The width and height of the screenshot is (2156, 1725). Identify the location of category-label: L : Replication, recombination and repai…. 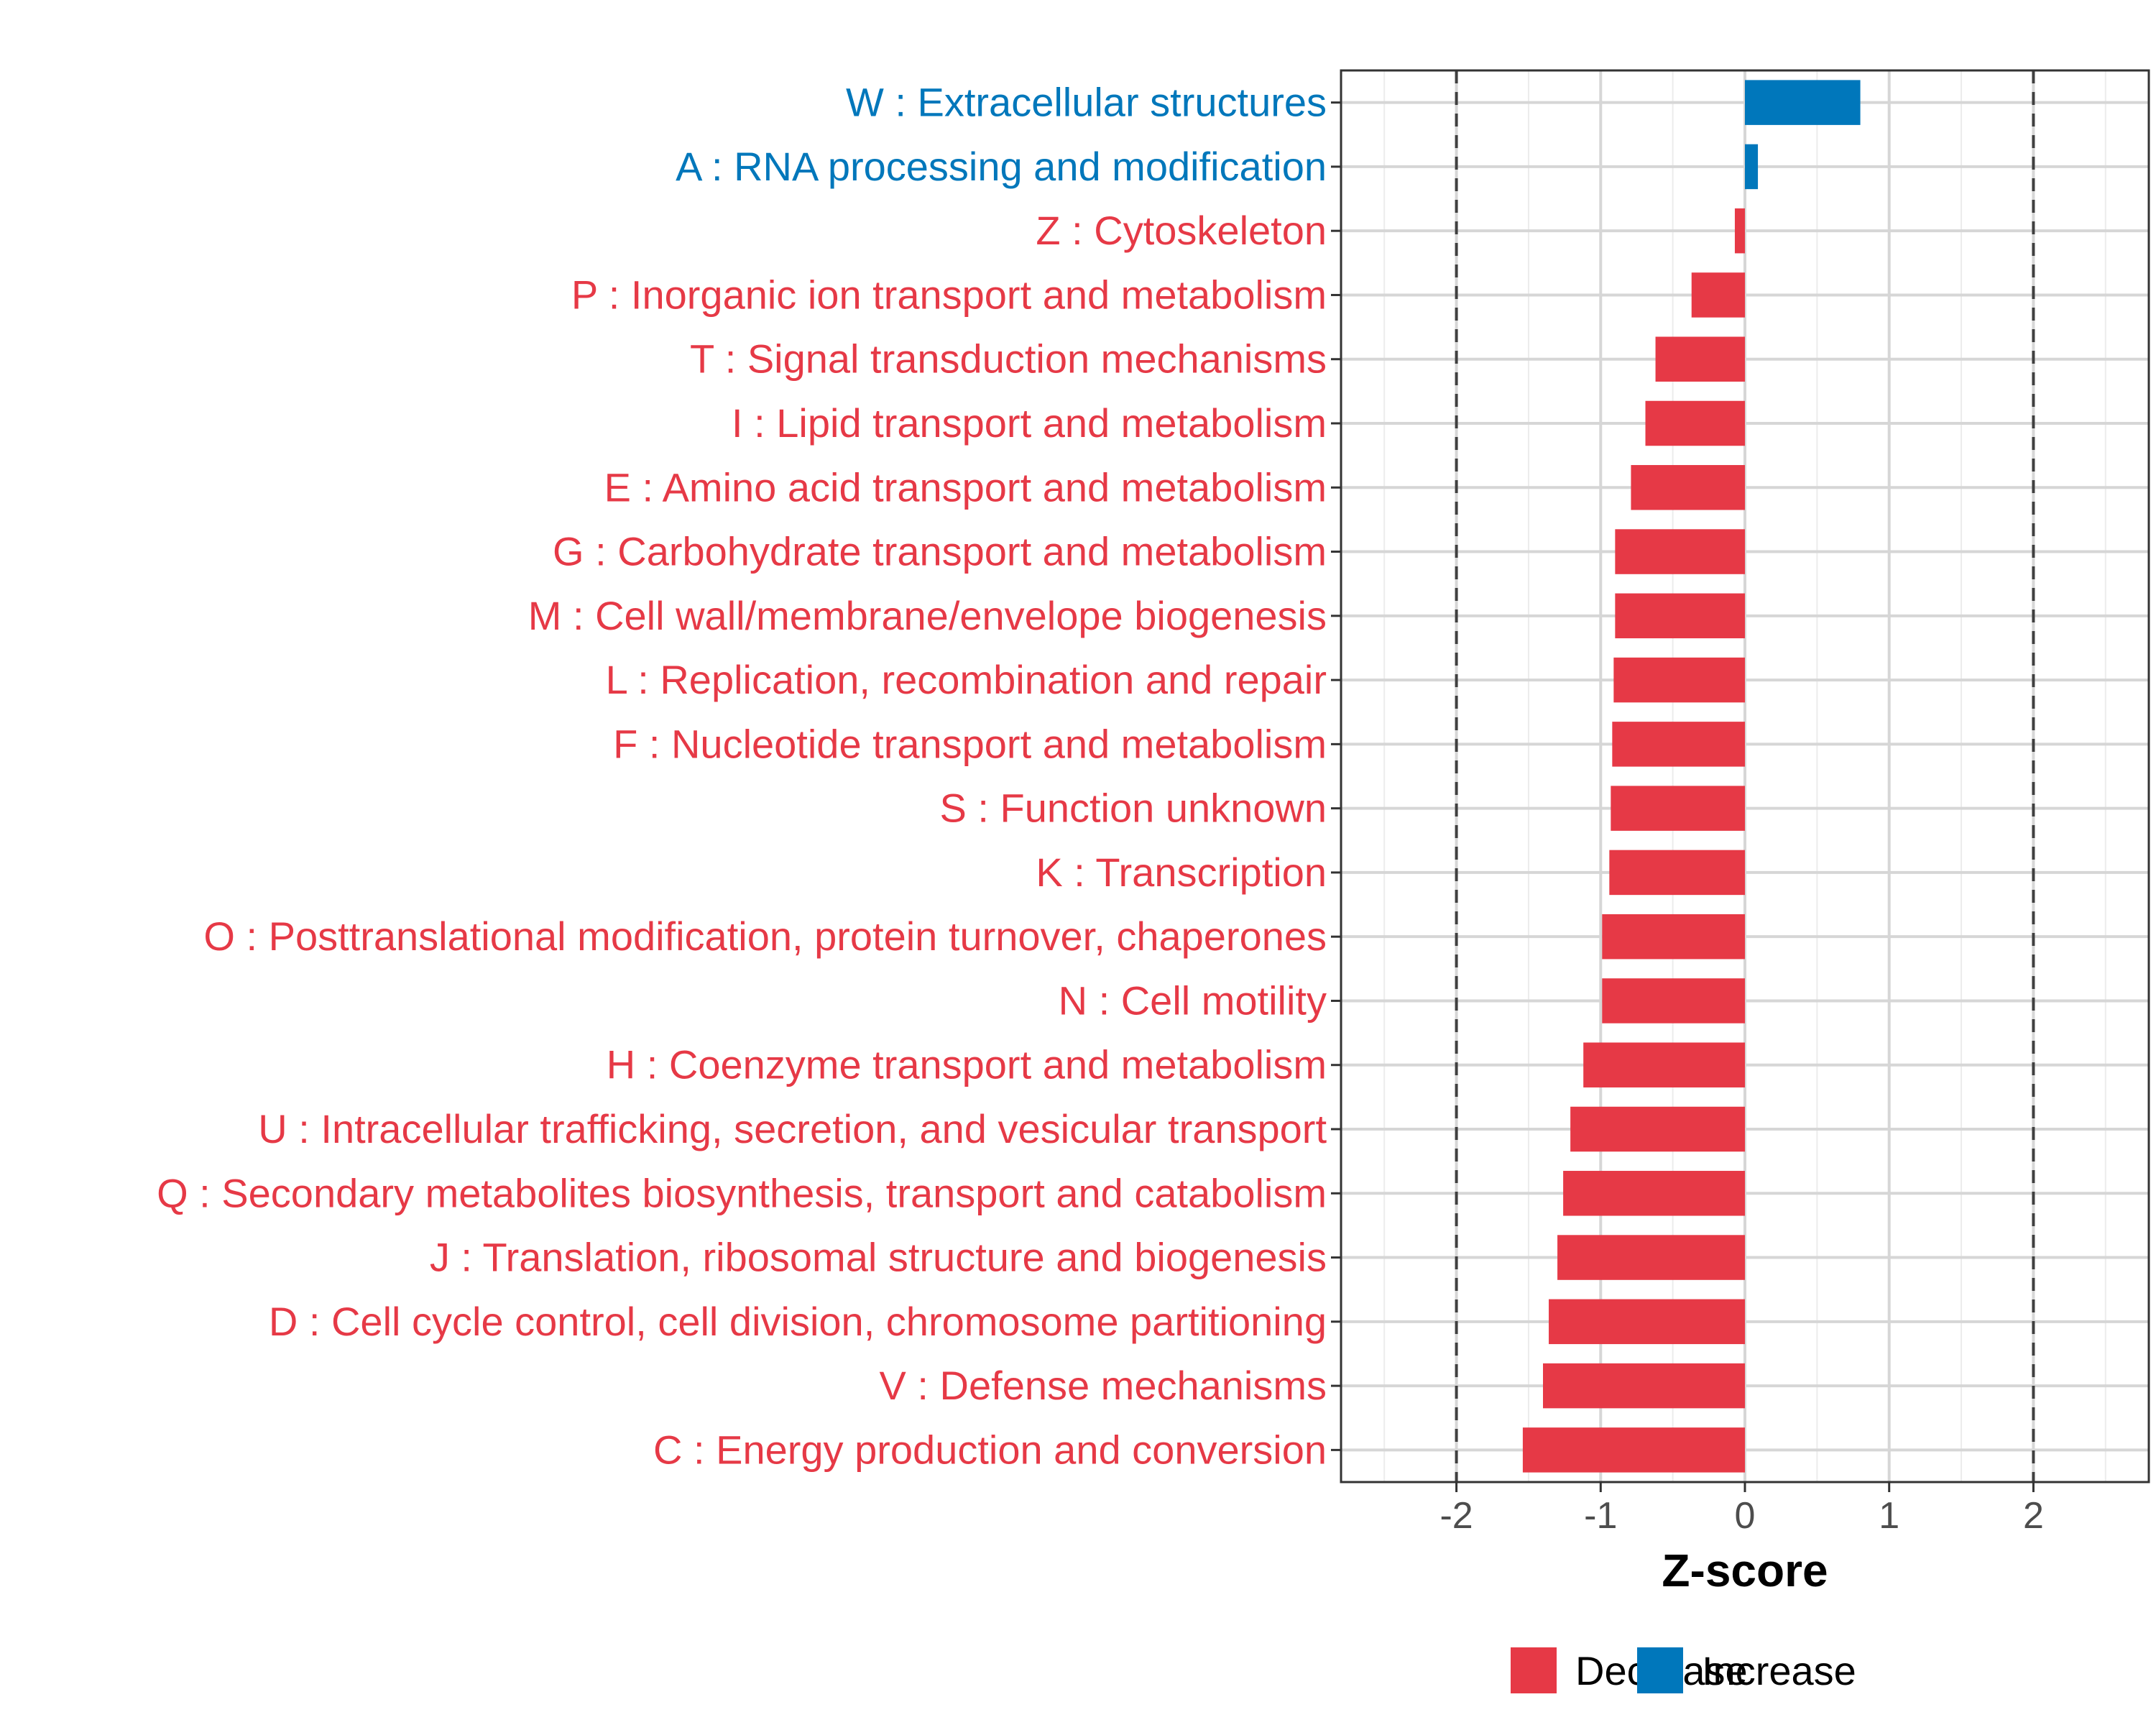
(967, 679).